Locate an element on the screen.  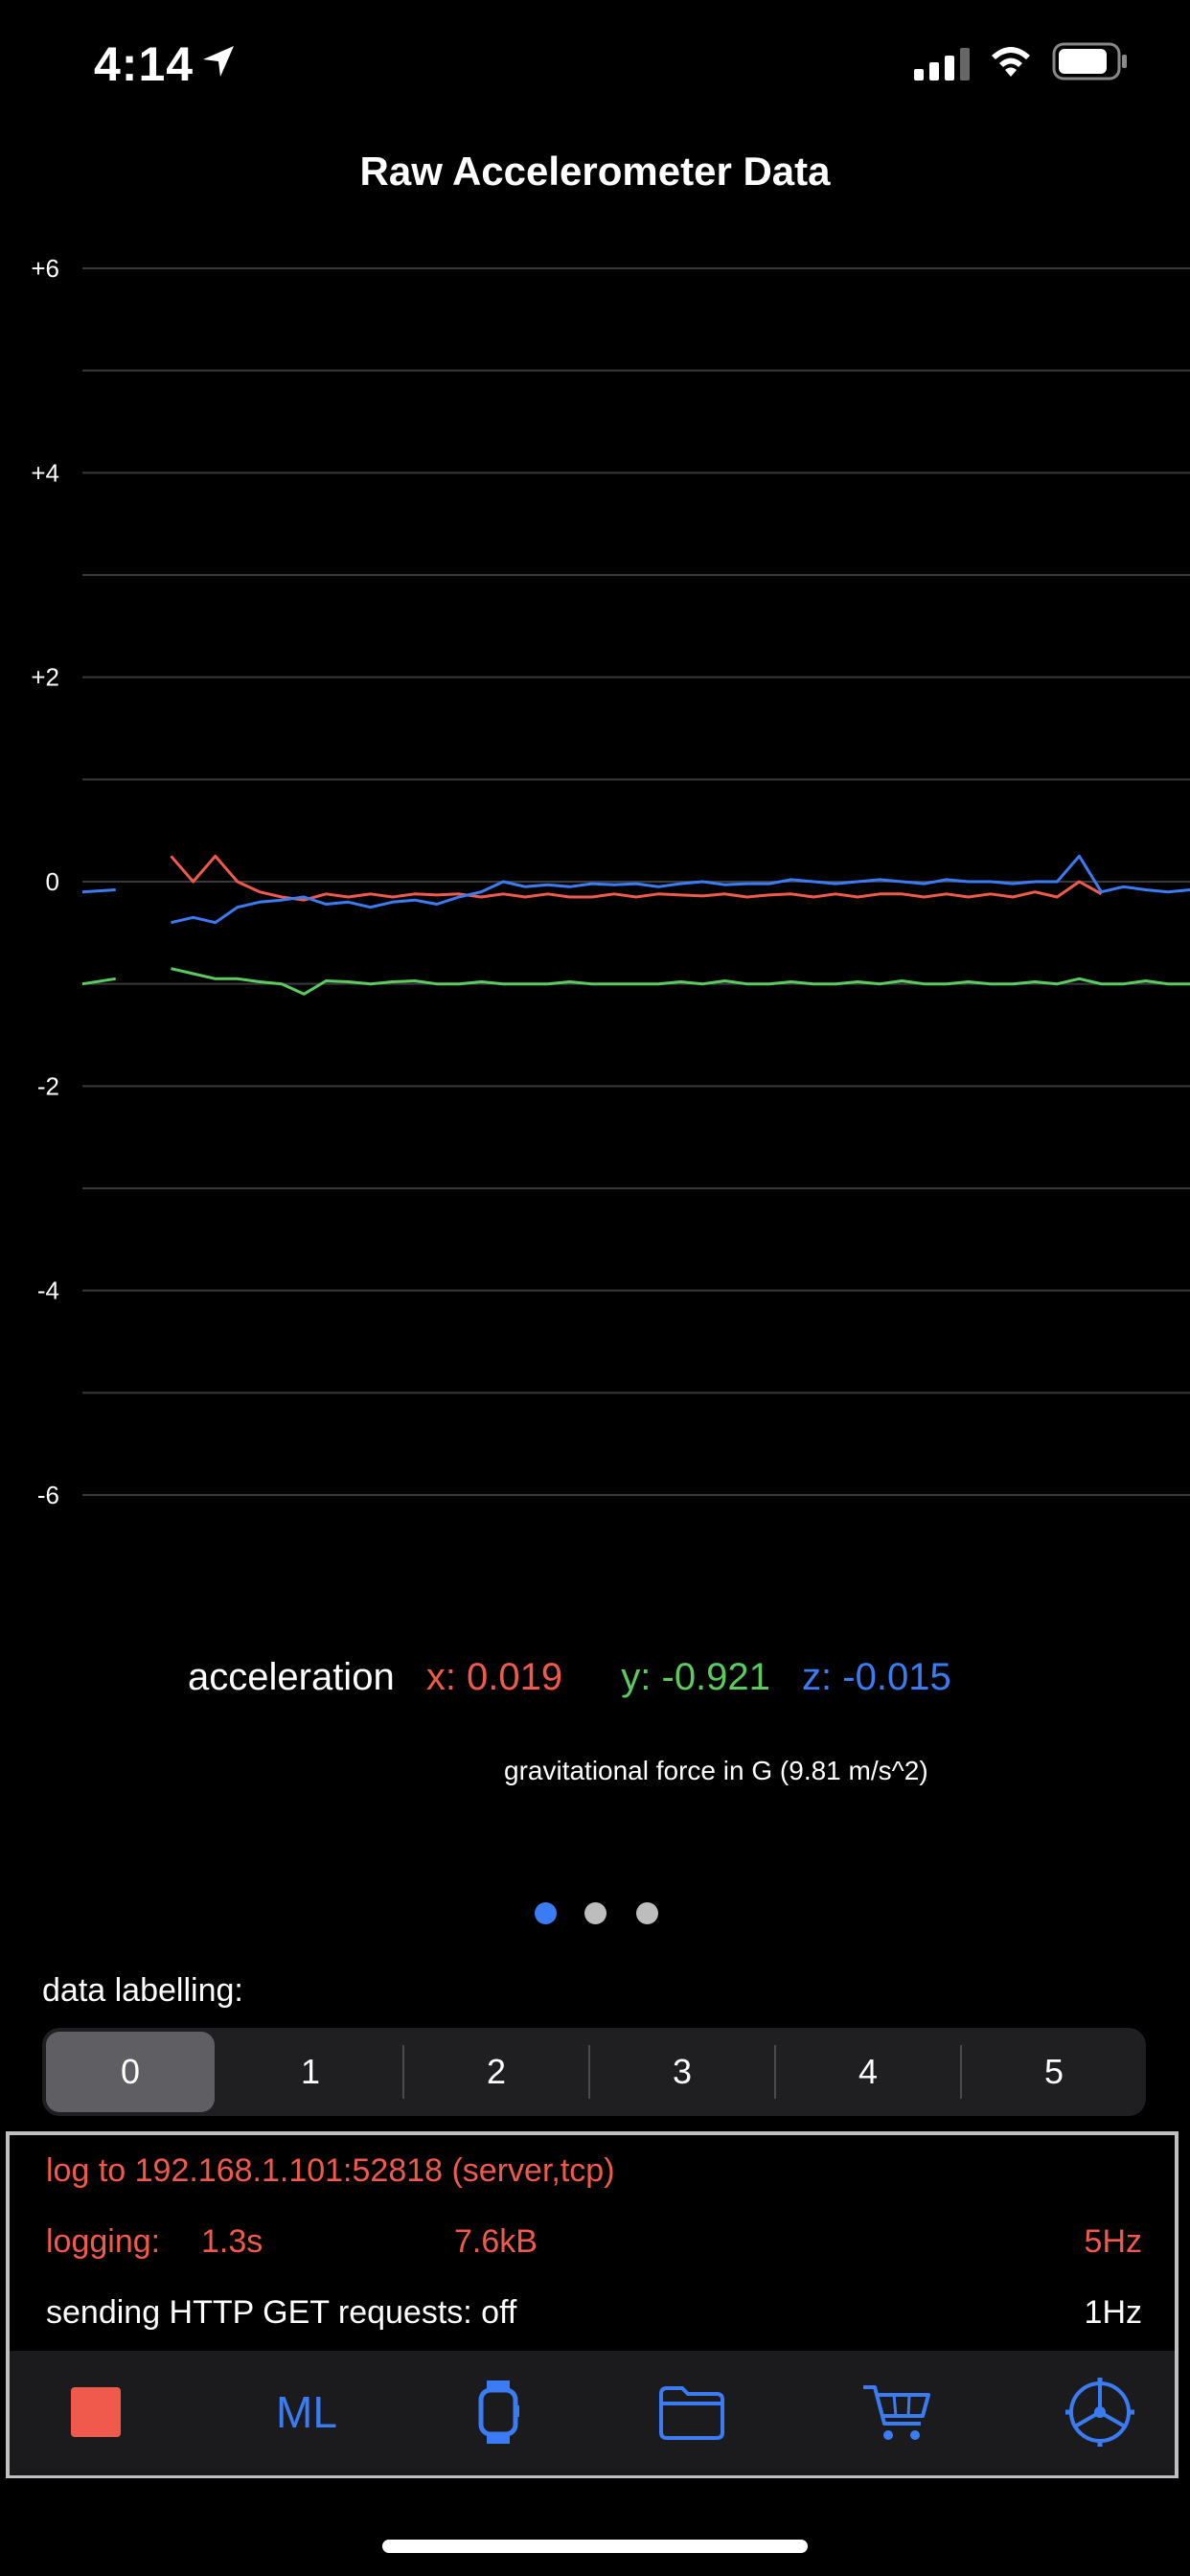
stop-recording-button is located at coordinates (95, 2412).